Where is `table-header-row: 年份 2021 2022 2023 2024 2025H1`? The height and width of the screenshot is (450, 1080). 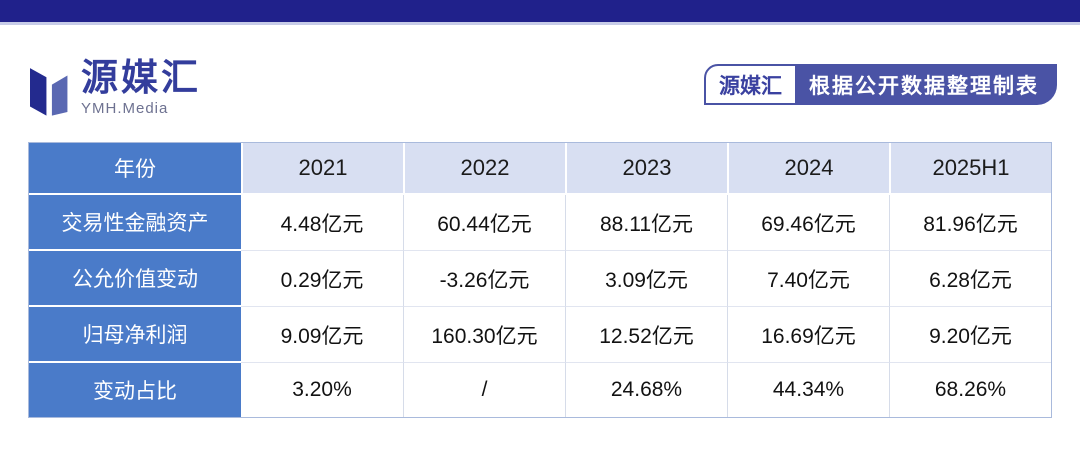
table-header-row: 年份 2021 2022 2023 2024 2025H1 is located at coordinates (540, 169).